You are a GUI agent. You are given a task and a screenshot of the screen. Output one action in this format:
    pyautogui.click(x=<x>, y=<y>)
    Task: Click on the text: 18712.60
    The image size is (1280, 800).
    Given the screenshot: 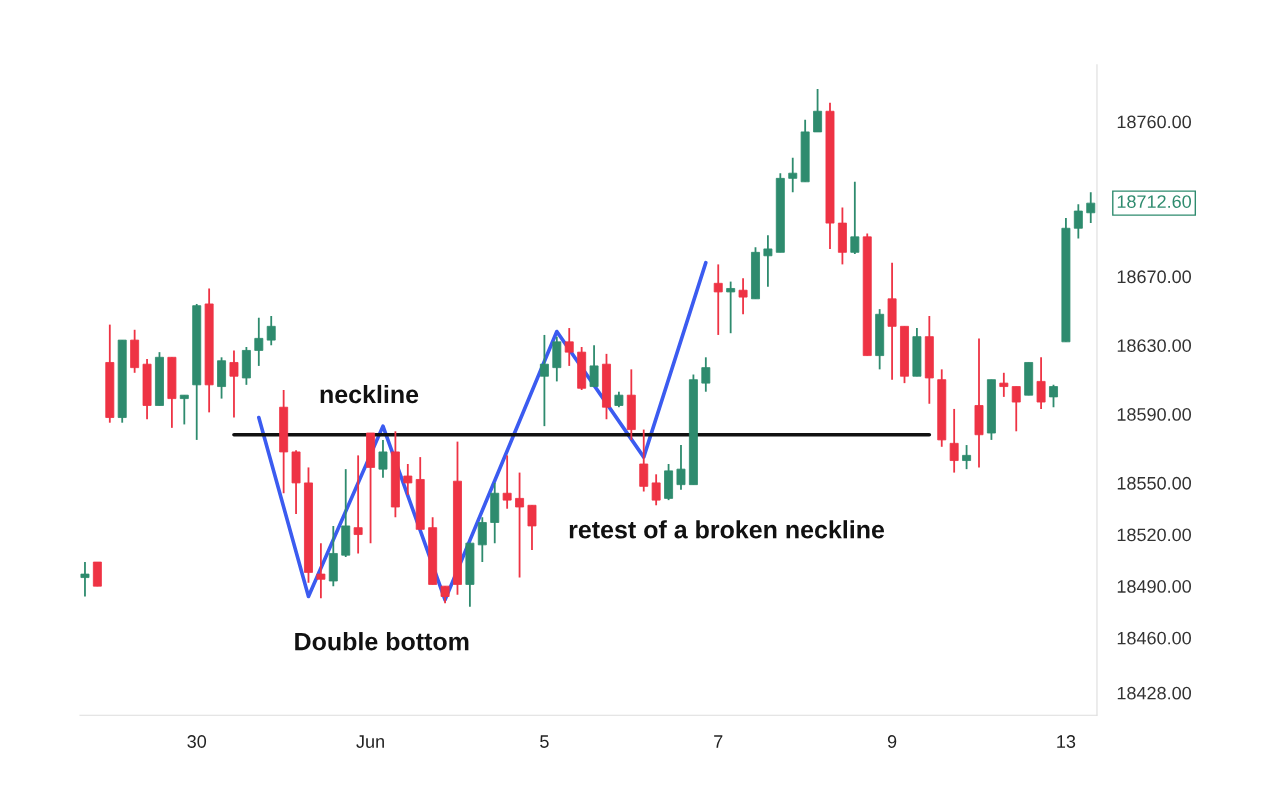 What is the action you would take?
    pyautogui.click(x=1154, y=201)
    